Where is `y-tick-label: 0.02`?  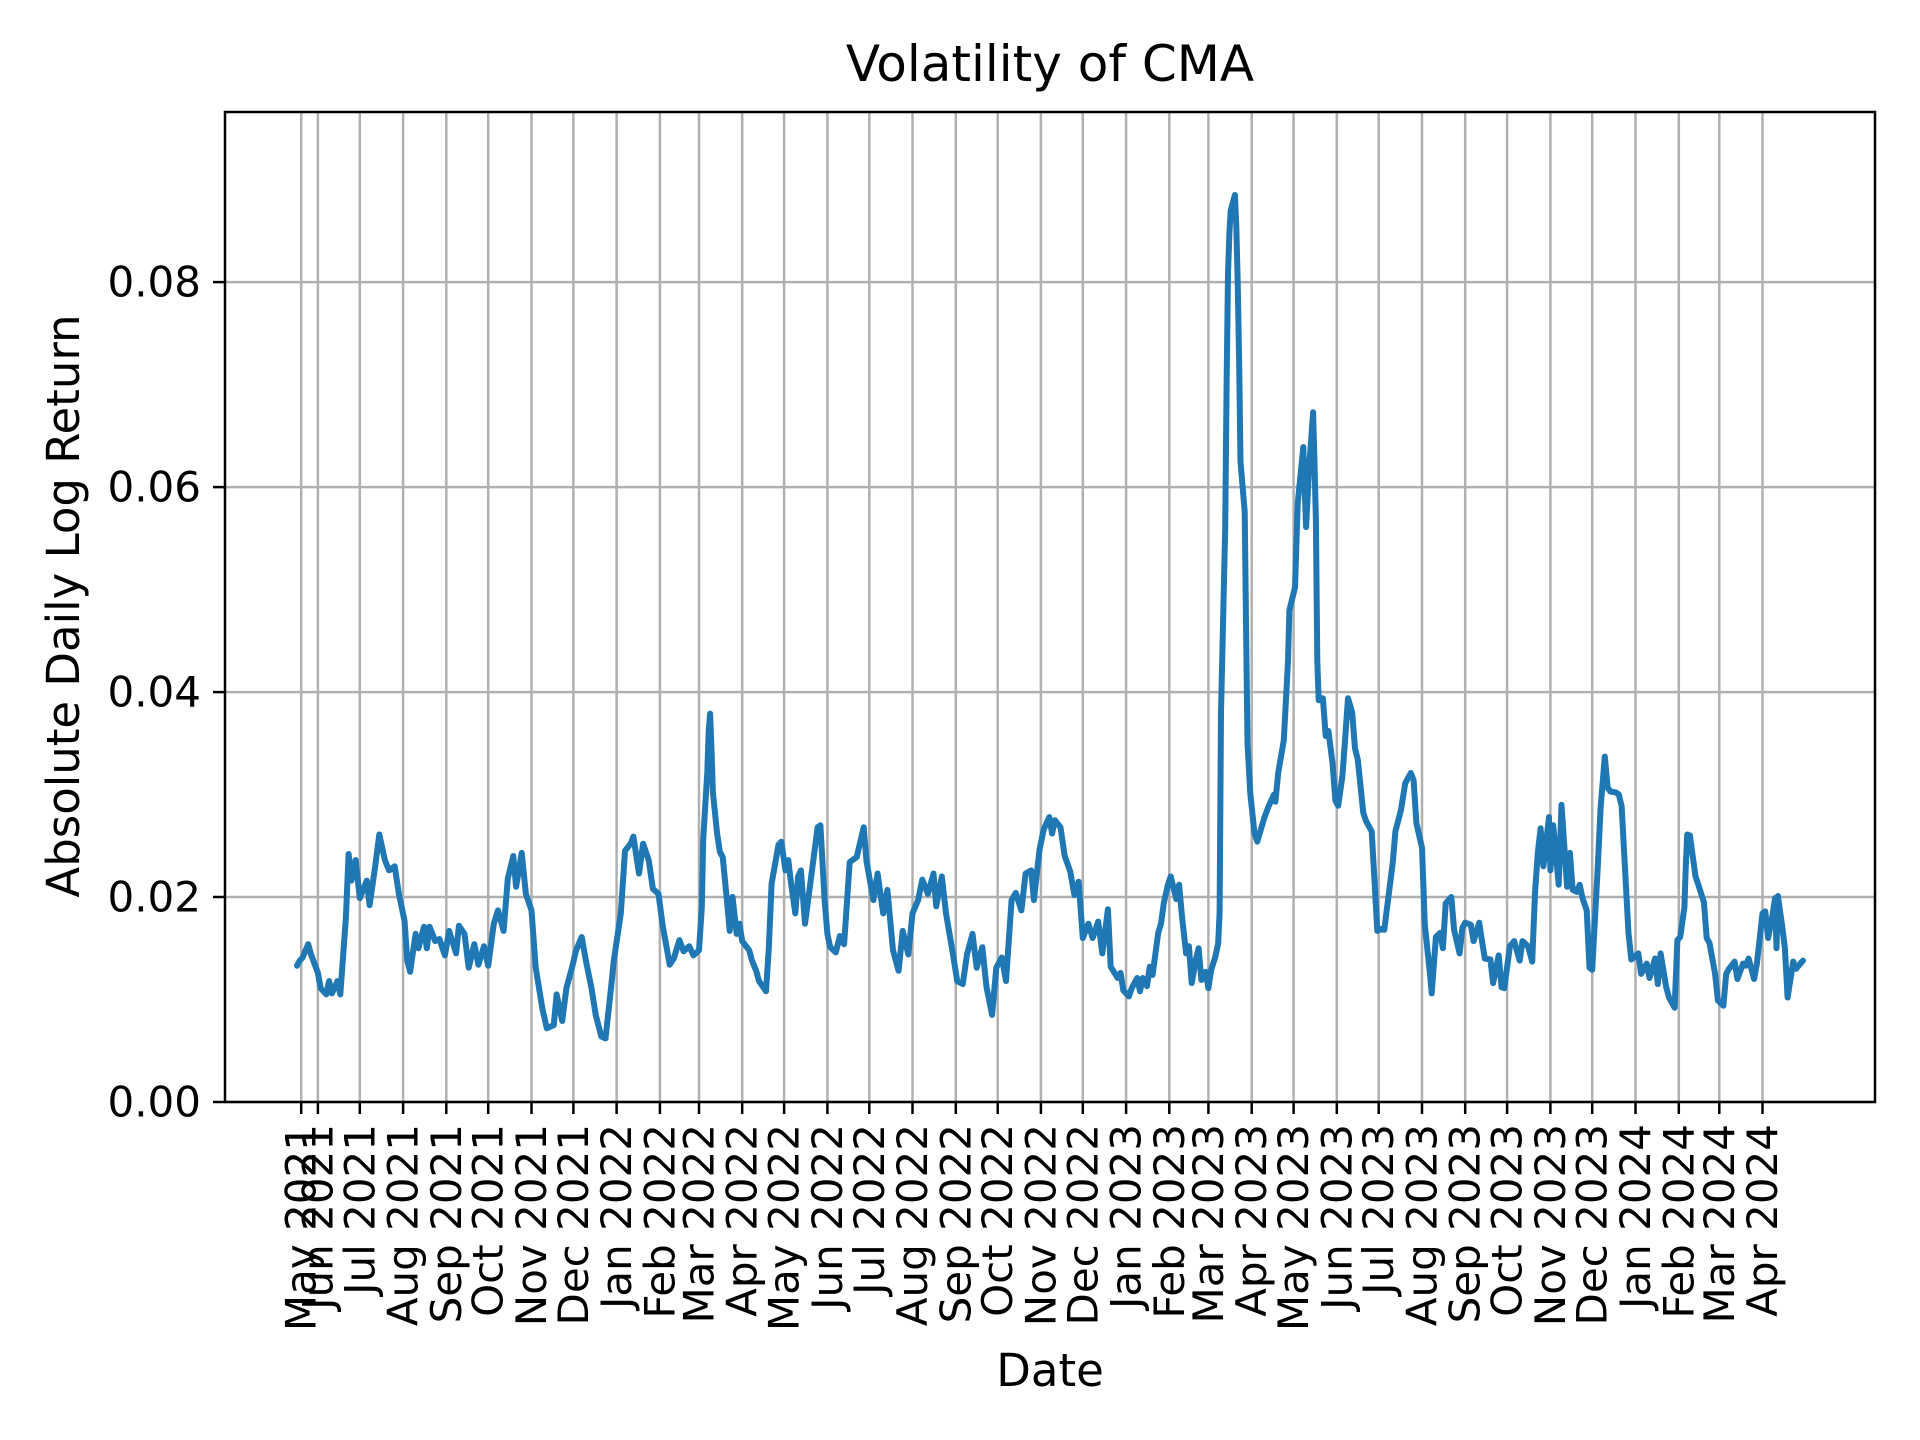 y-tick-label: 0.02 is located at coordinates (154, 897).